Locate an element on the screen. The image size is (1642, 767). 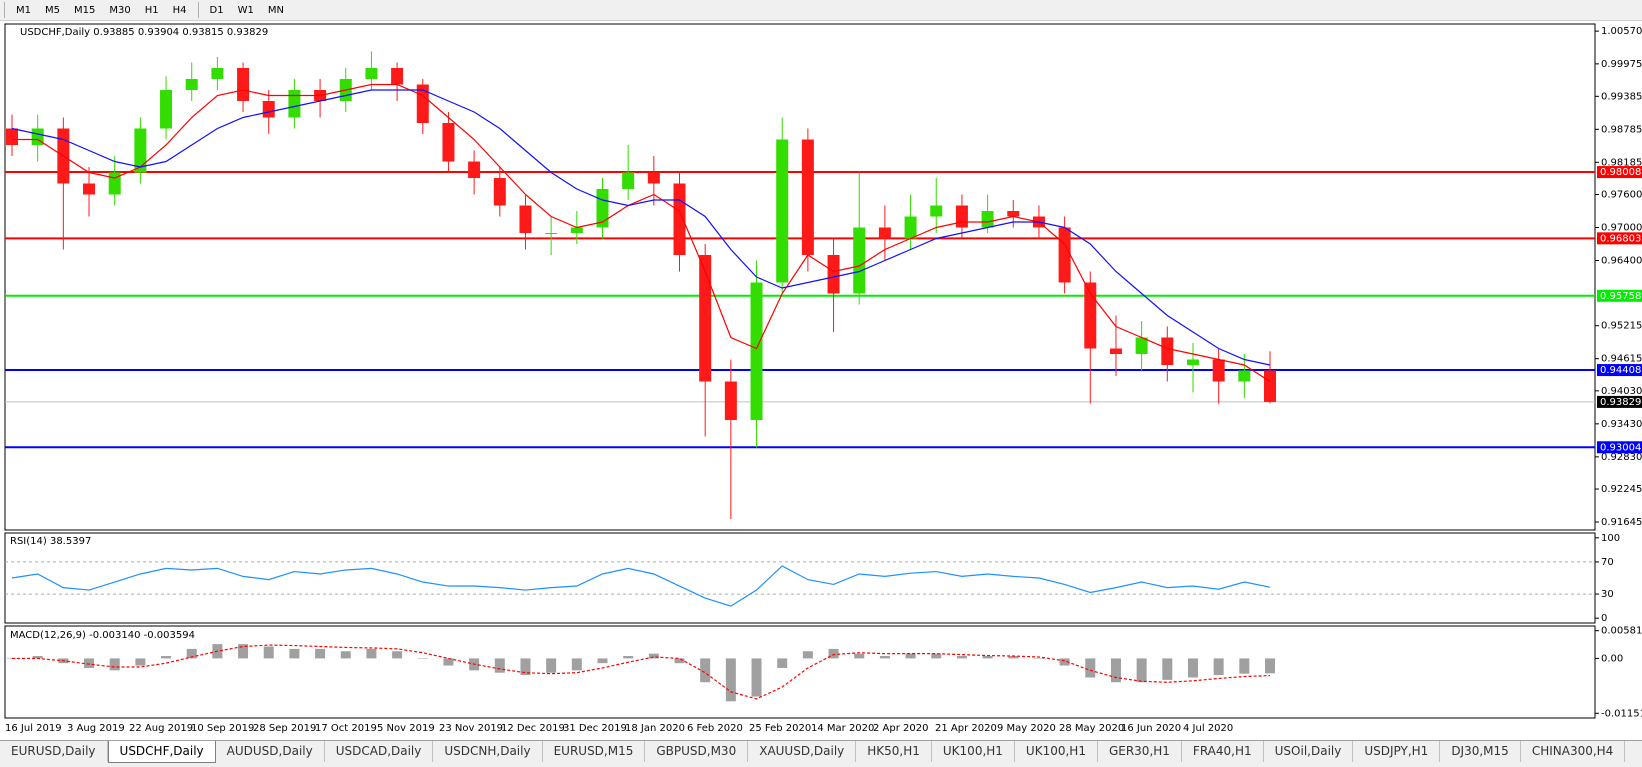
level-label: 0.93004 is located at coordinates (1620, 447).